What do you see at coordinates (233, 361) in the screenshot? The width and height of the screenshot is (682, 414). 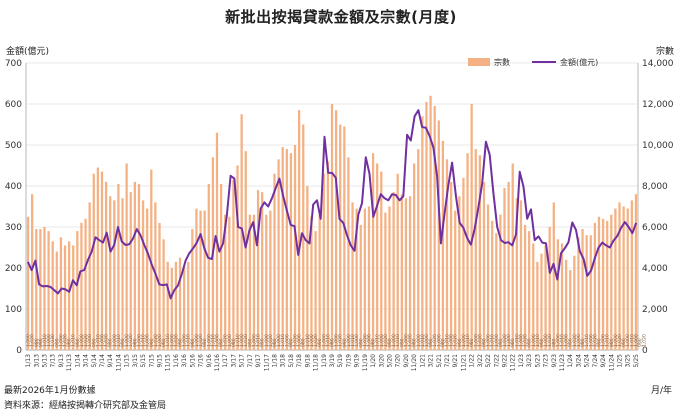 I see `x-tick-label: 3/17` at bounding box center [233, 361].